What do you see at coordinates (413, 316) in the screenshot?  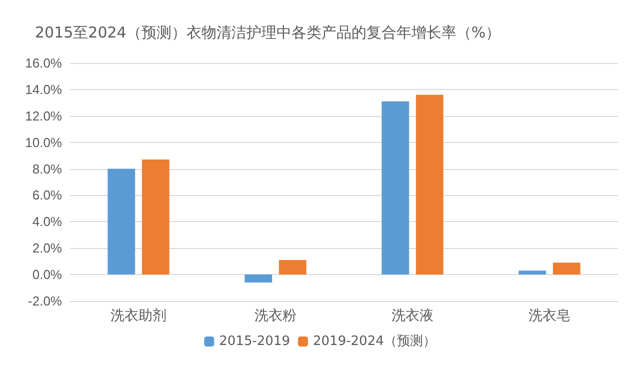 I see `x-tick-label: 洗衣液` at bounding box center [413, 316].